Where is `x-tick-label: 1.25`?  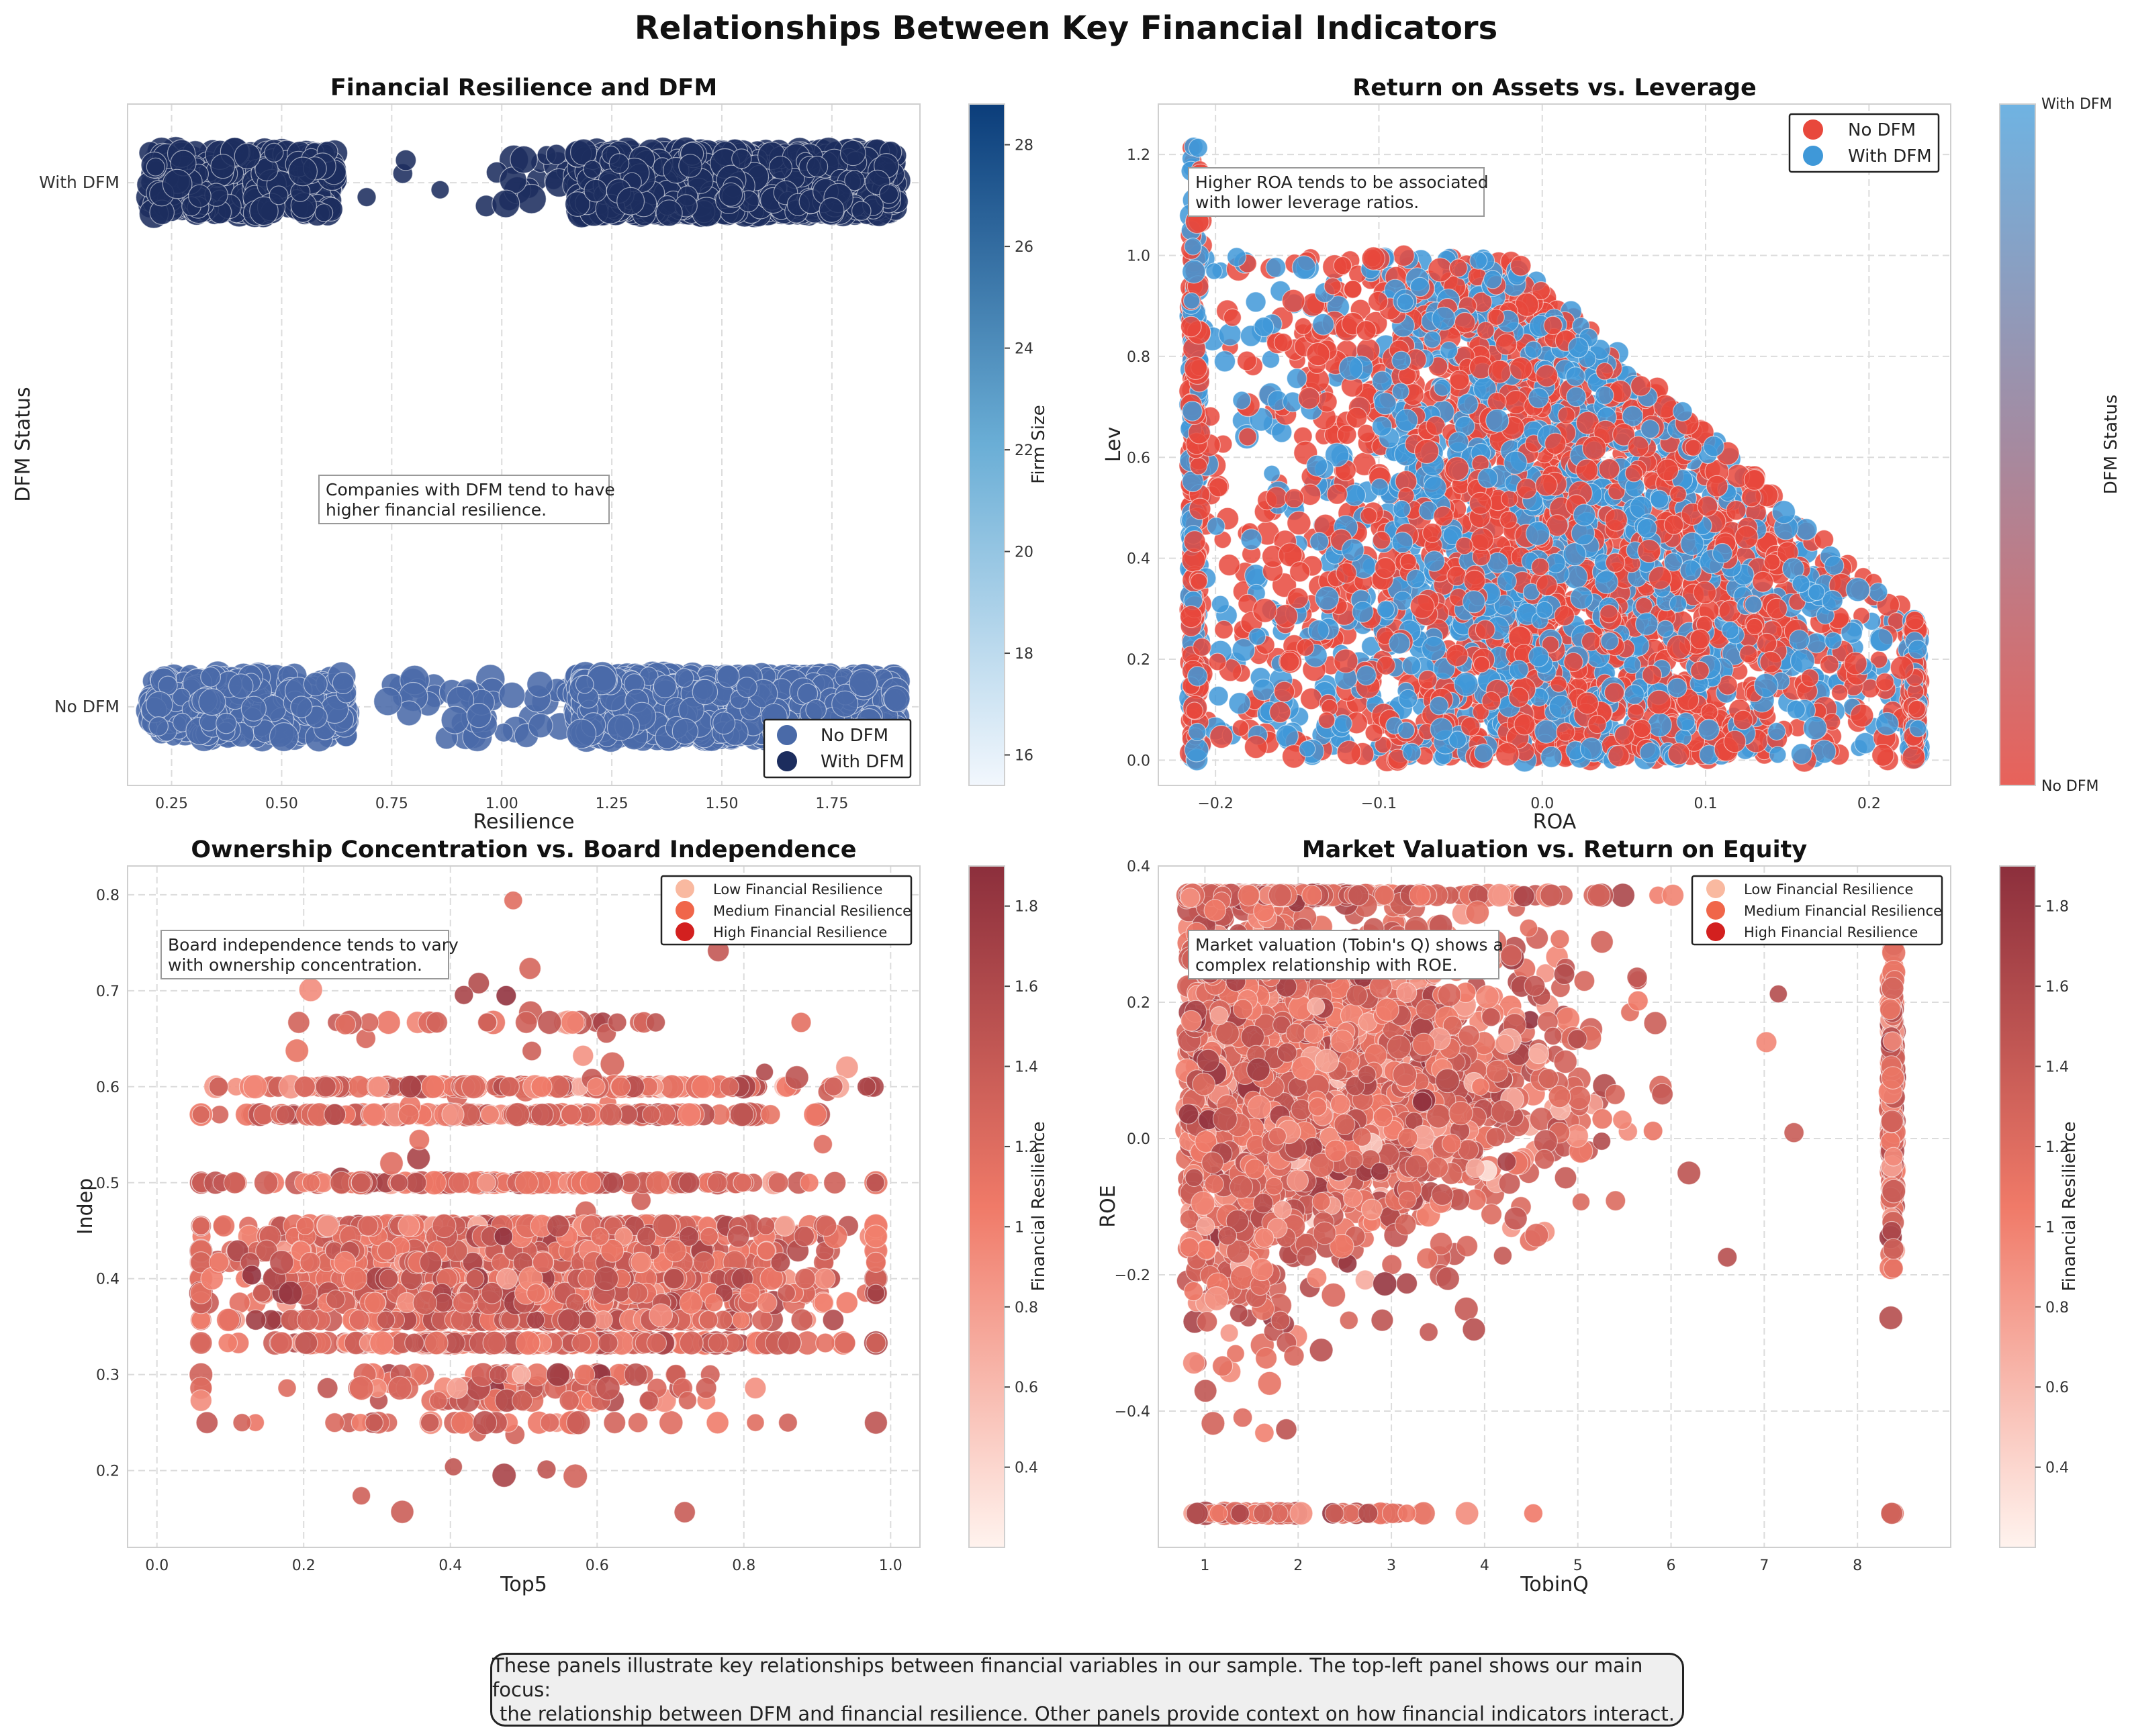 x-tick-label: 1.25 is located at coordinates (612, 804).